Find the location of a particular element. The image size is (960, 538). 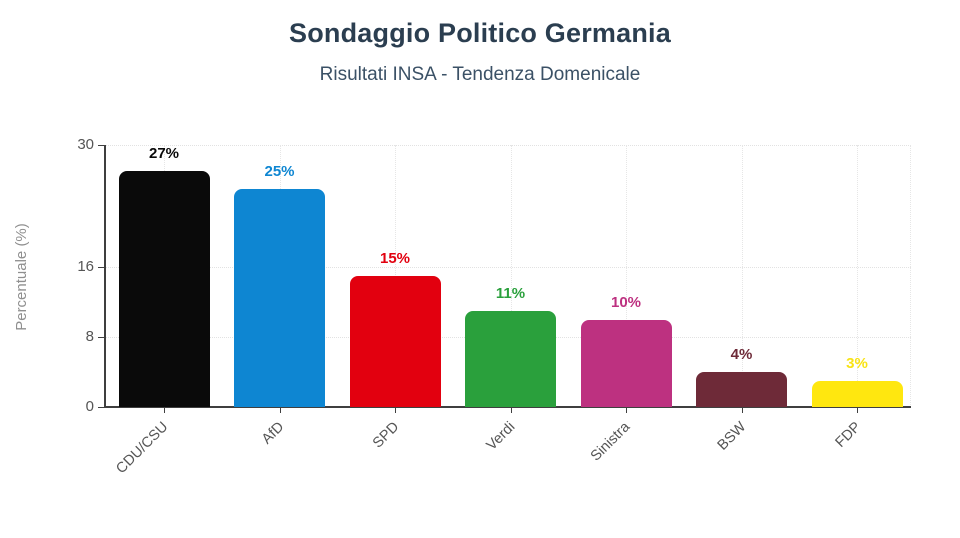

chart-subtitle: Risultati INSA - Tendenza Domenicale is located at coordinates (480, 74).